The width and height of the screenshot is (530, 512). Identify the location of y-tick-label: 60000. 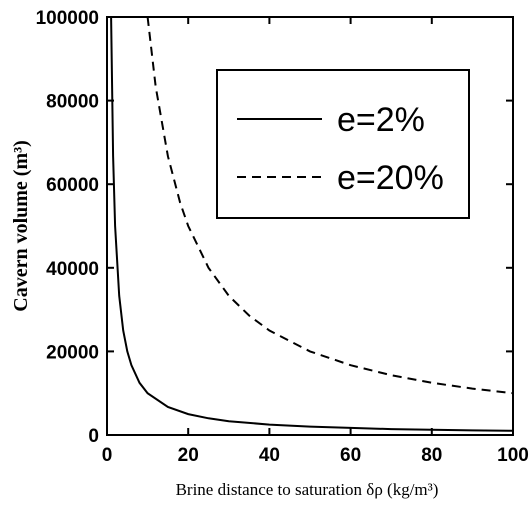
(72, 185).